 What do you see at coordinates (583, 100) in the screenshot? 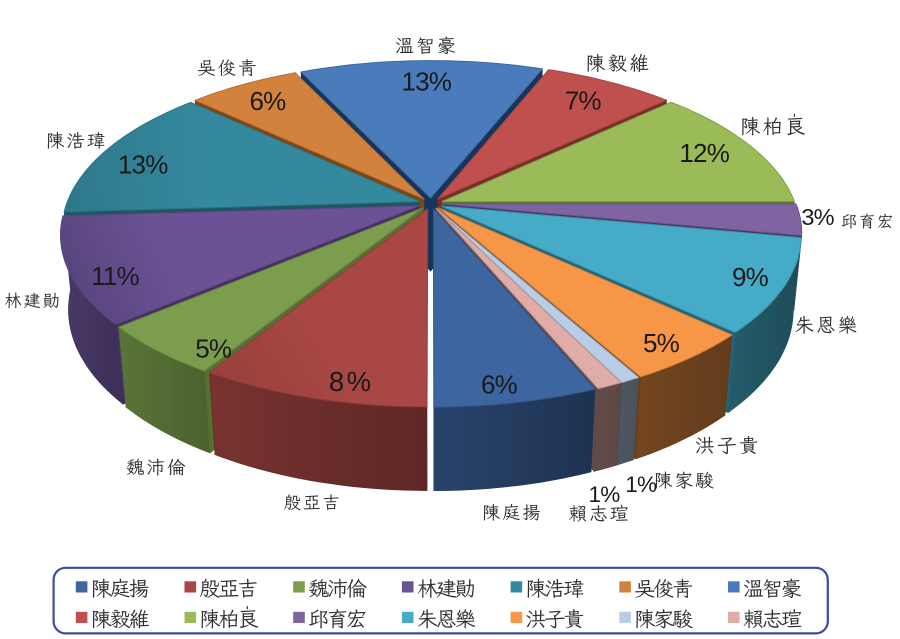
I see `svg-text: 7%` at bounding box center [583, 100].